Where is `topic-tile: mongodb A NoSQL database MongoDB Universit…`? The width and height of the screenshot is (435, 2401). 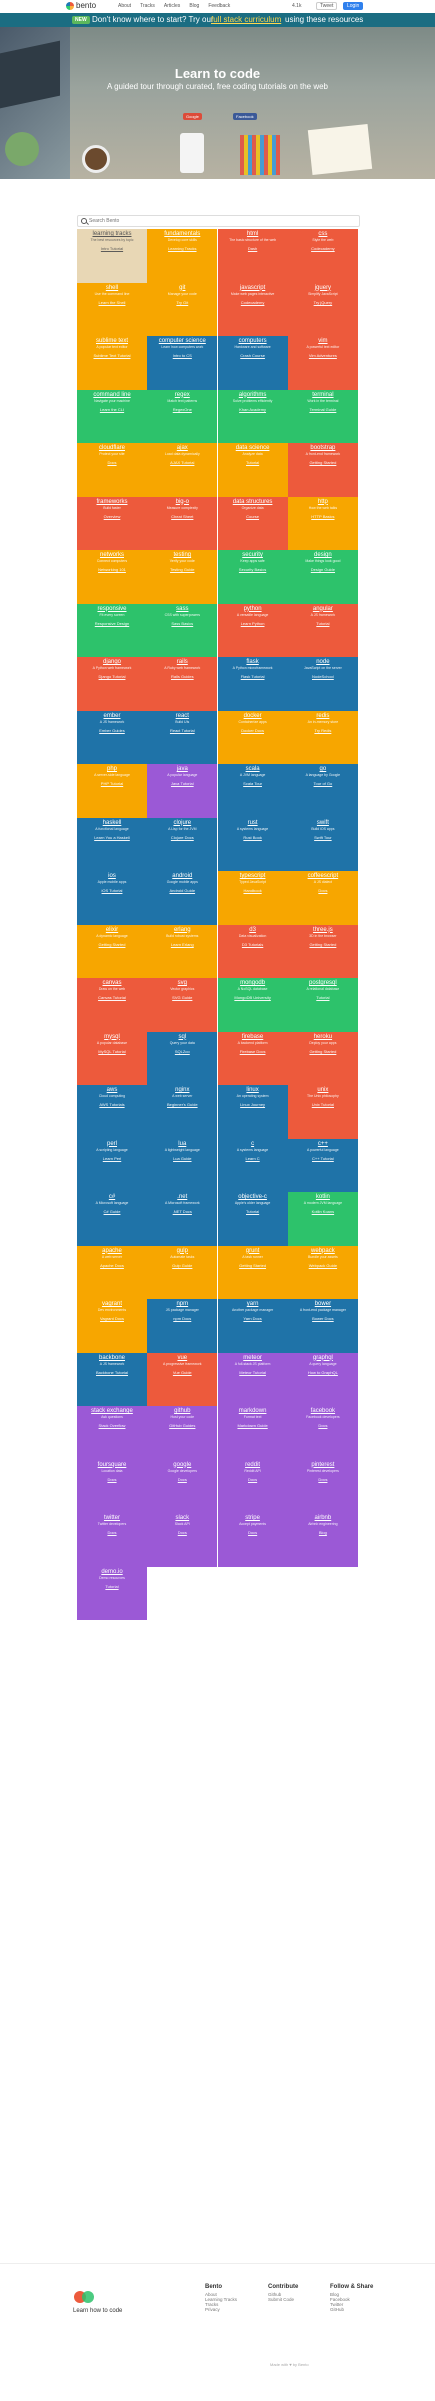
topic-tile: mongodb A NoSQL database MongoDB Universit… is located at coordinates (252, 1005).